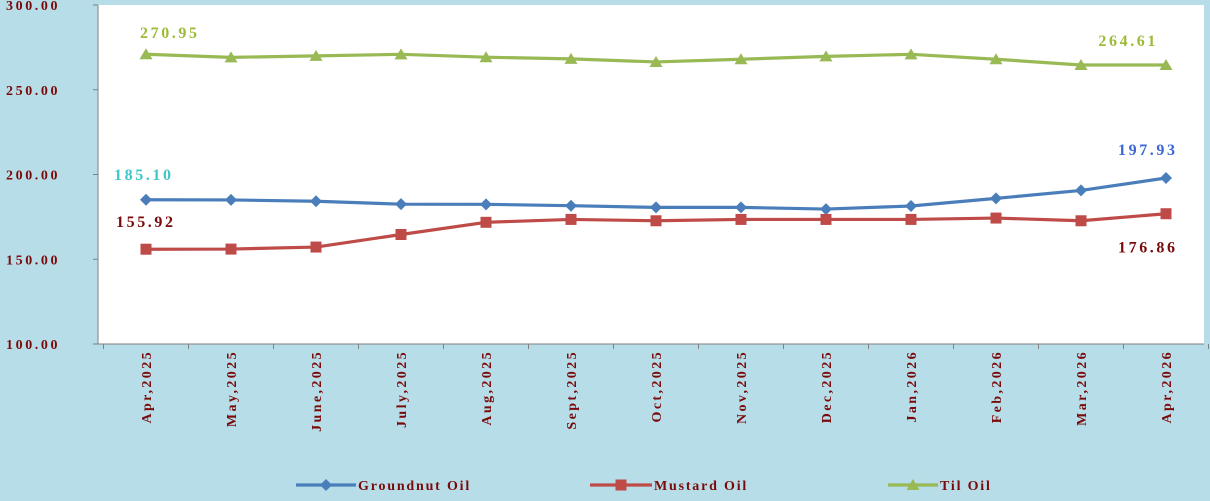 This screenshot has width=1210, height=501. I want to click on x-tick-label: Oct,2025, so click(657, 386).